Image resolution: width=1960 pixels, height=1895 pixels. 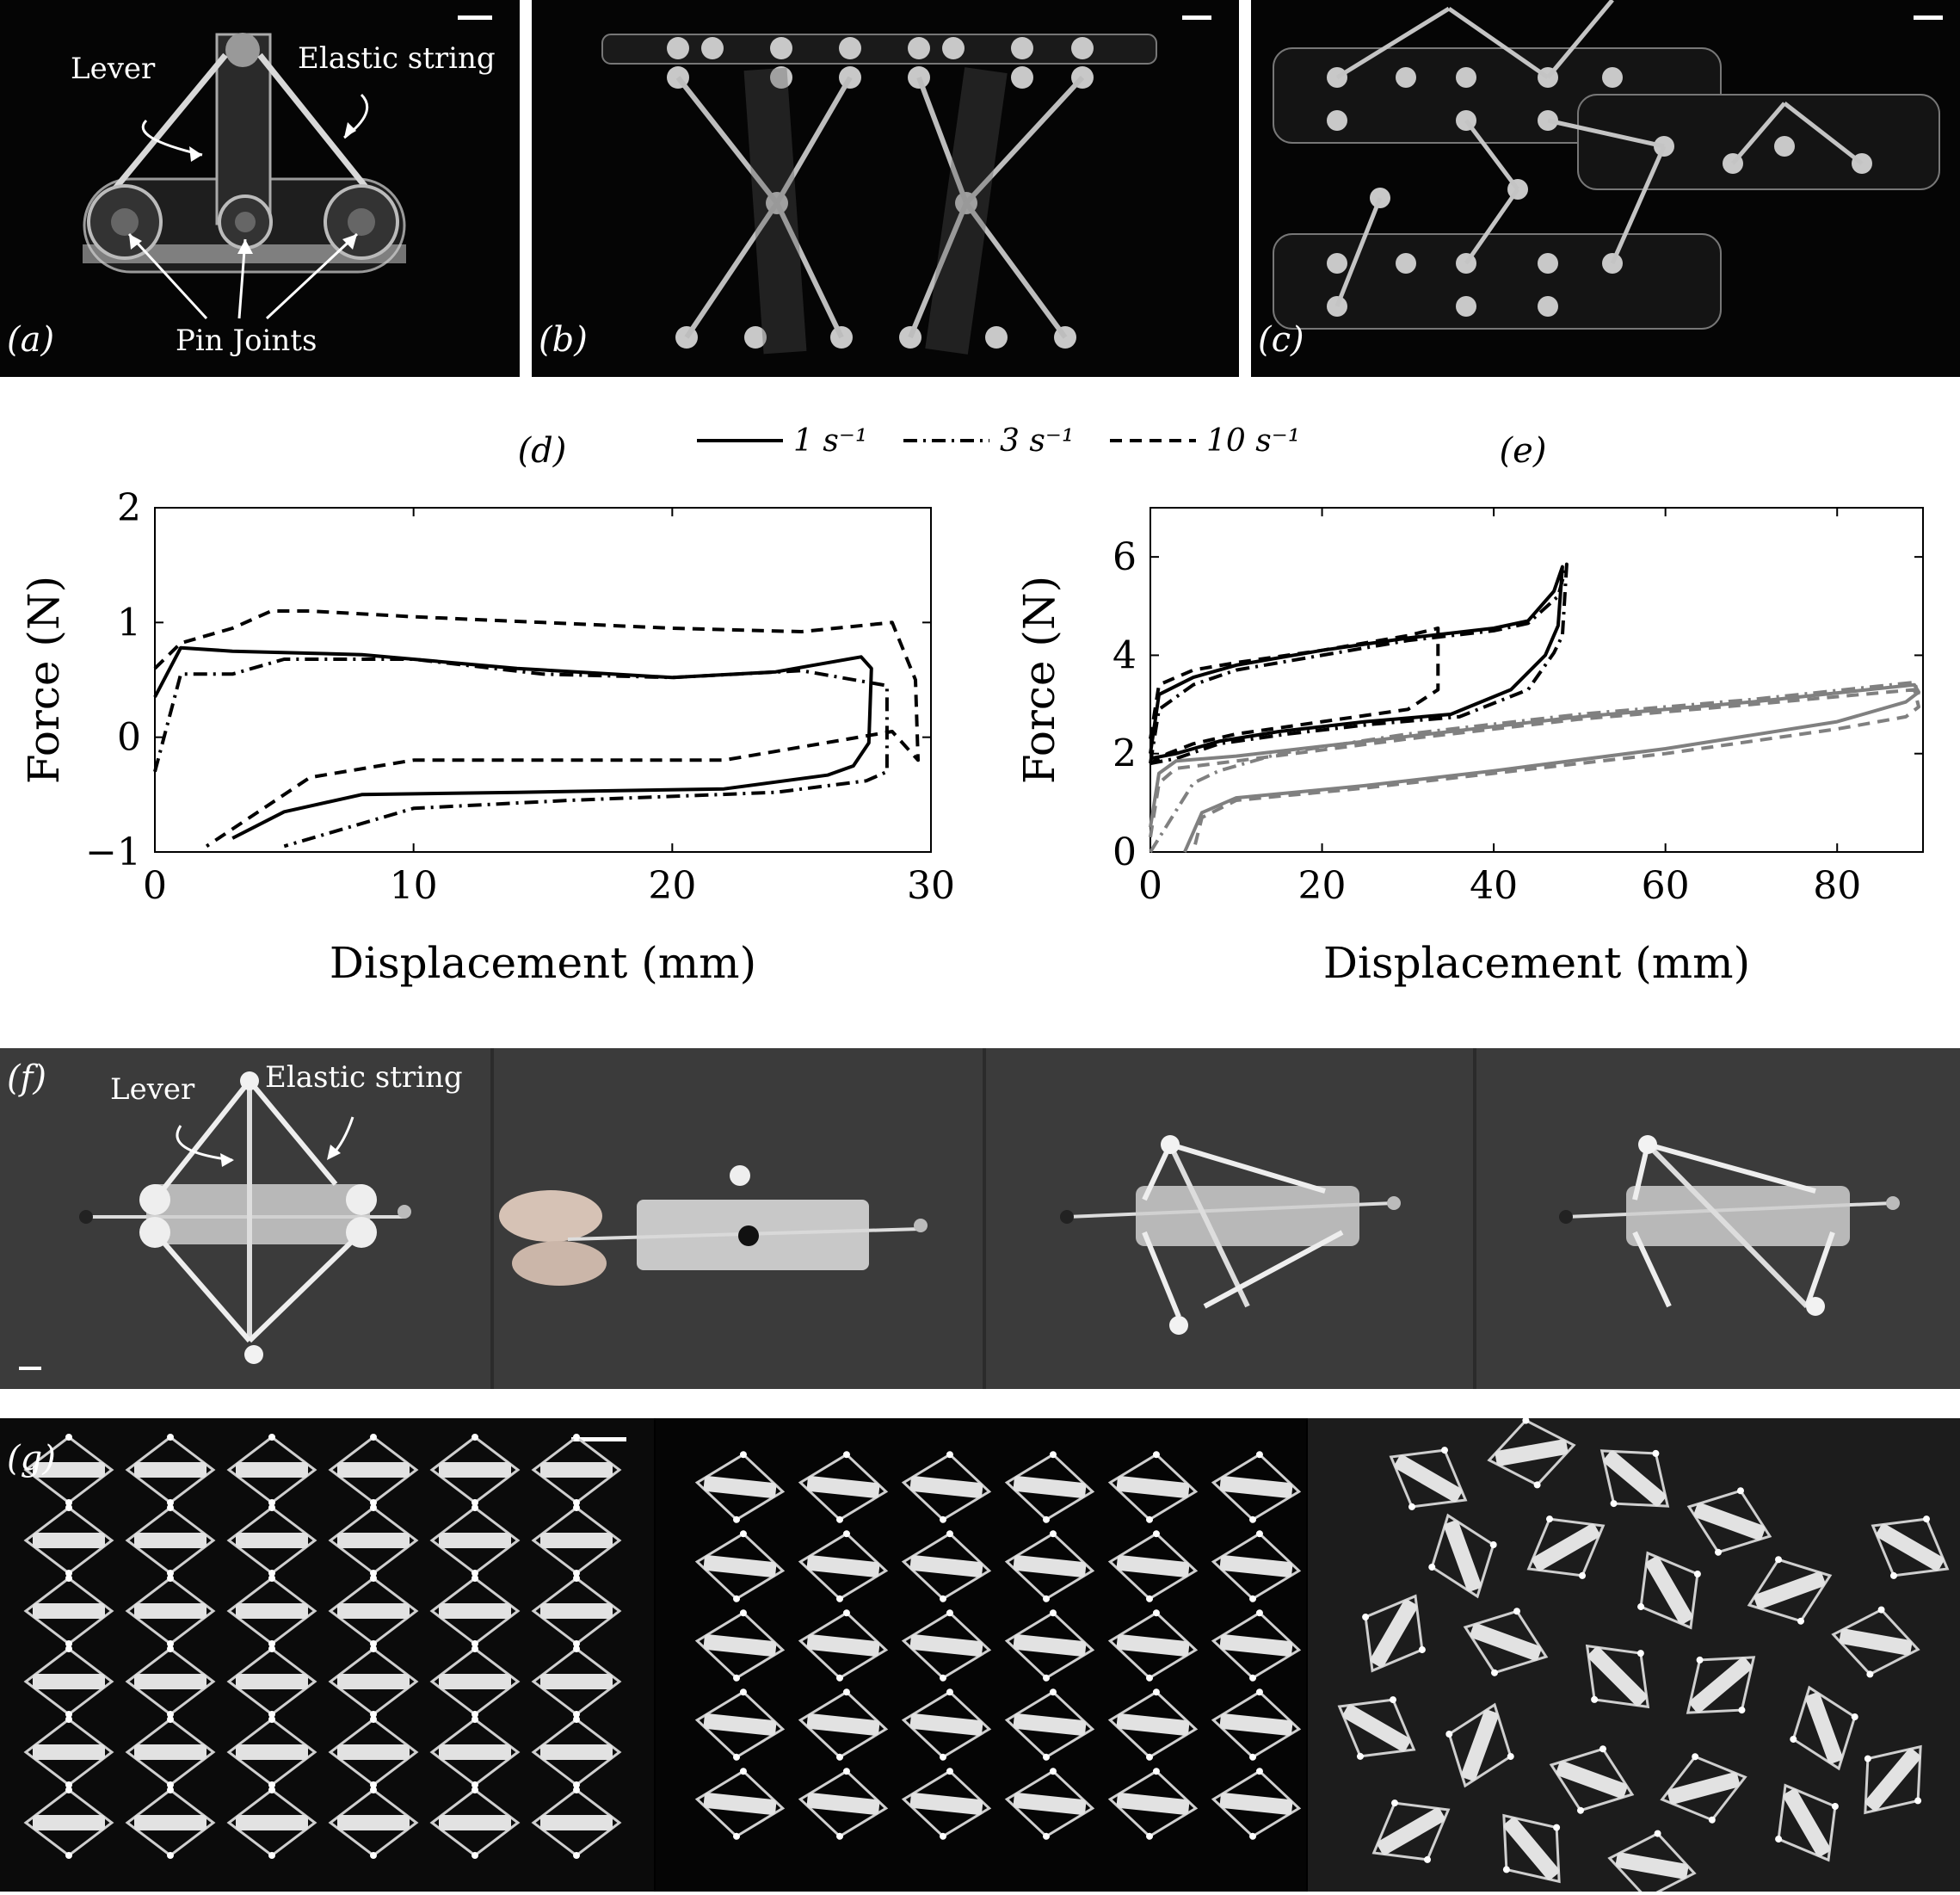 I want to click on legend-label: 3 s⁻¹, so click(x=1037, y=441).